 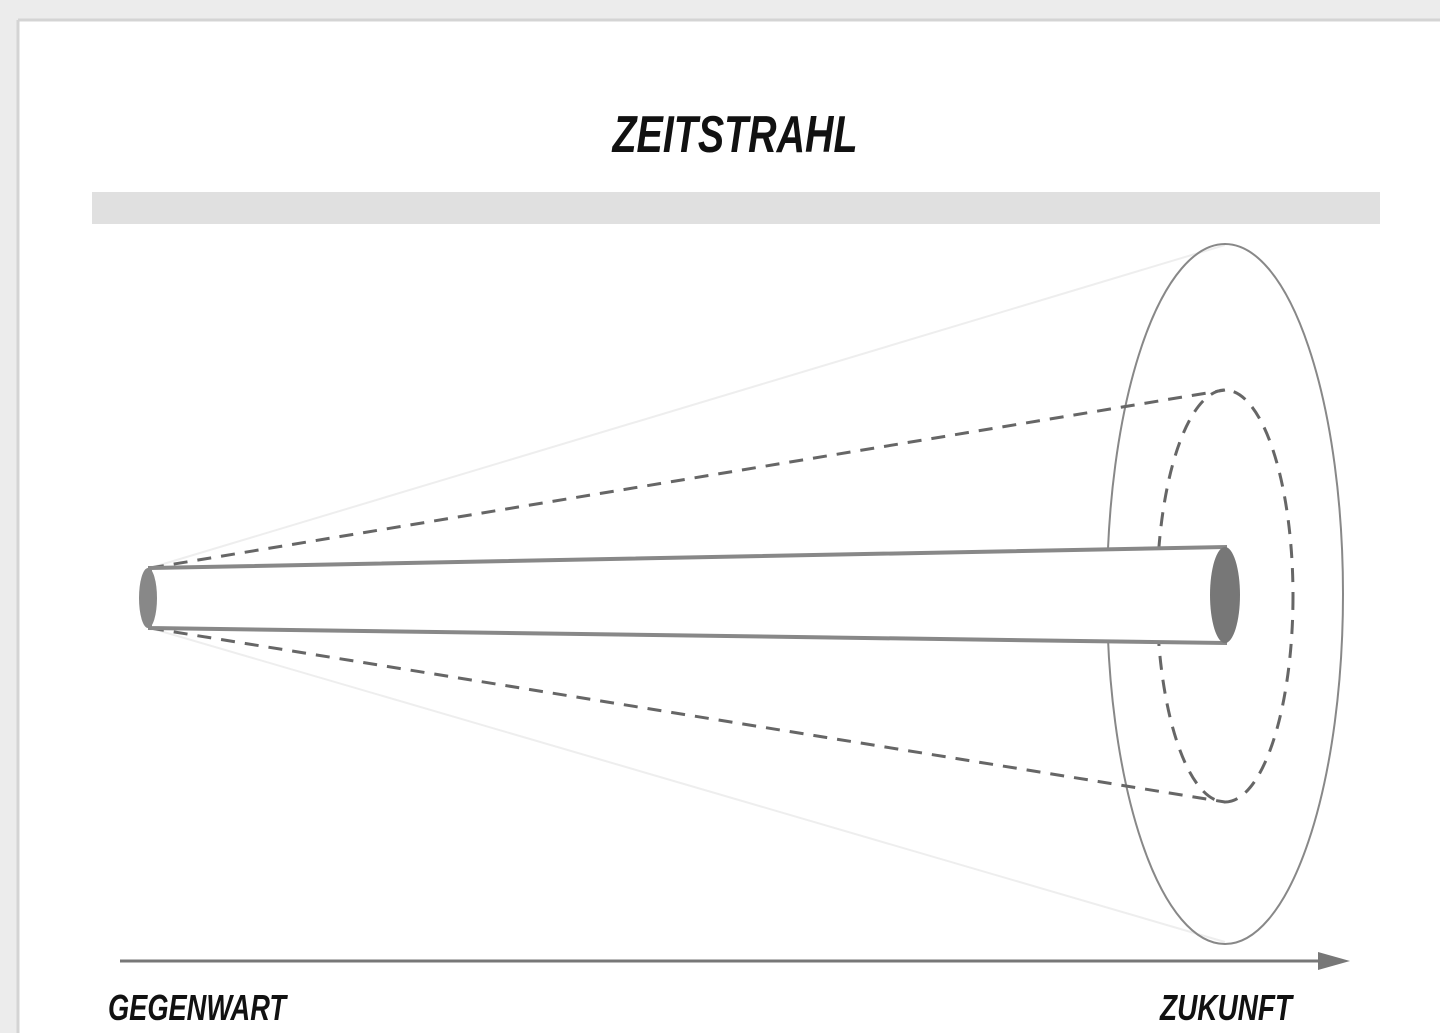 What do you see at coordinates (1226, 1007) in the screenshot?
I see `end-label: ZUKUNFT` at bounding box center [1226, 1007].